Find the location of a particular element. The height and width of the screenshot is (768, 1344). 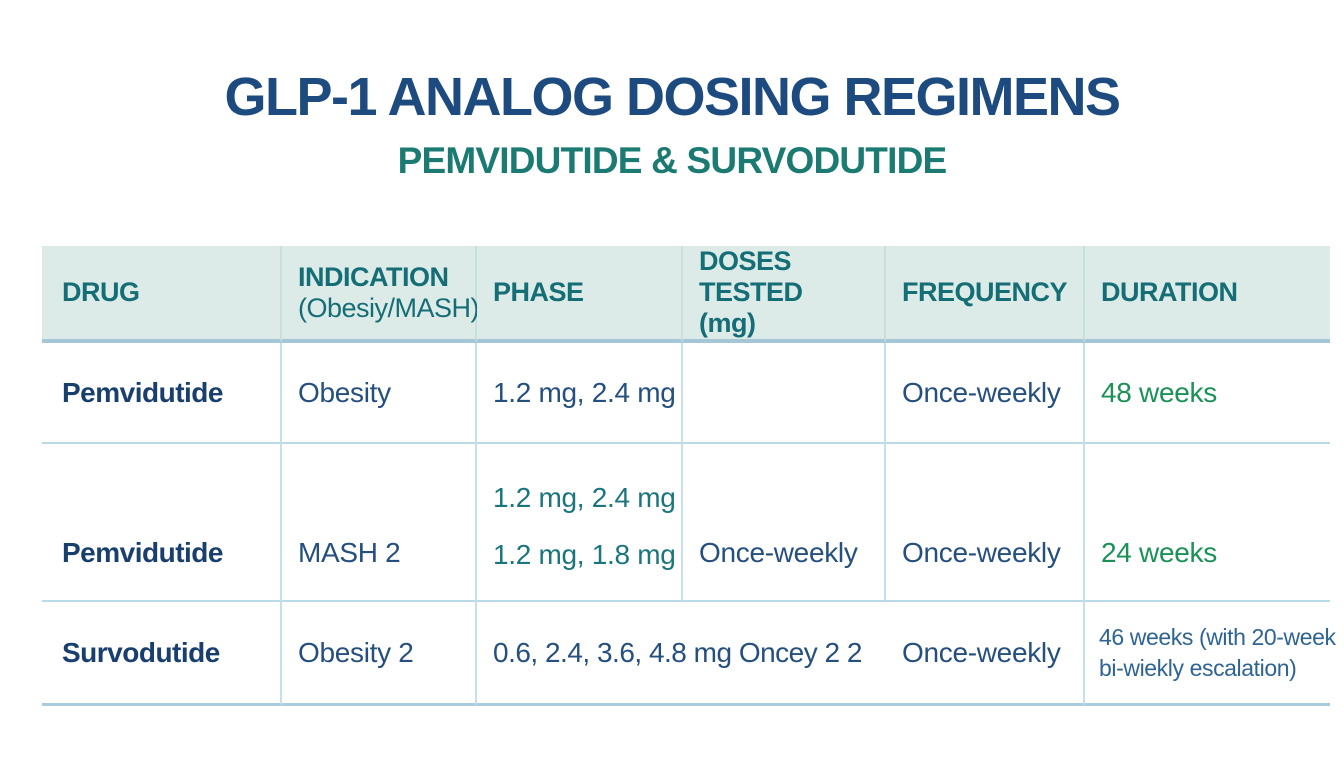

column-header-indication: INDICATION (Obesiy/MASH) is located at coordinates (381, 294).